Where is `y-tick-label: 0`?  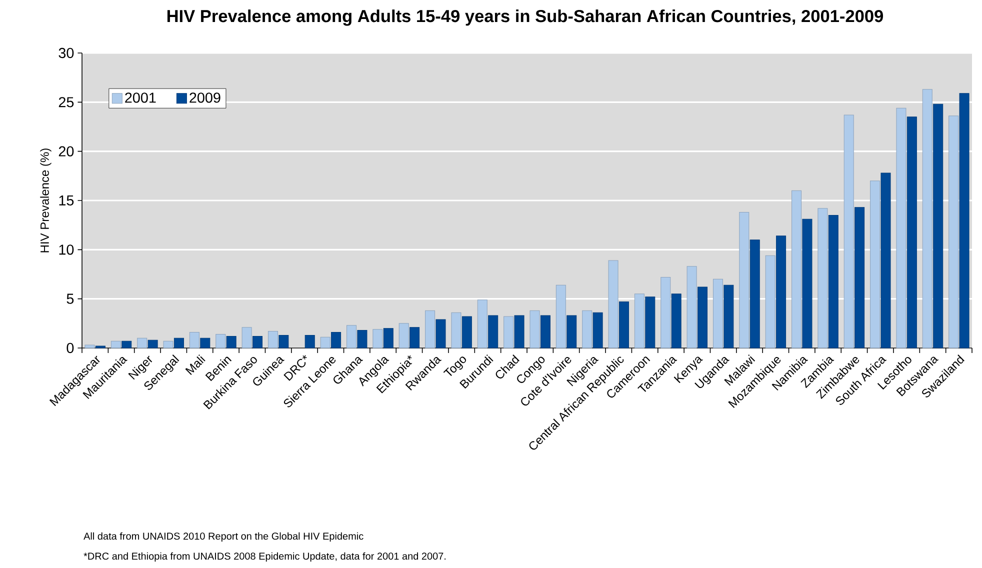 y-tick-label: 0 is located at coordinates (70, 348).